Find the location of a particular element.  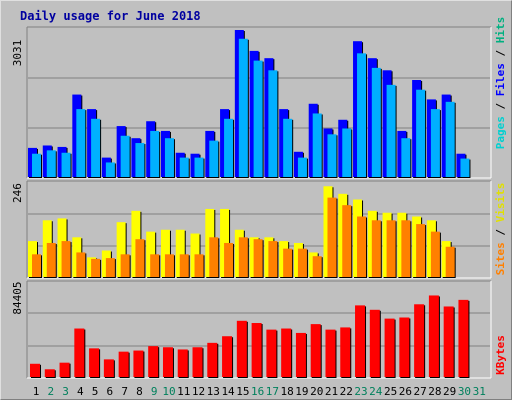

chart-title: Daily usage for June 2018 is located at coordinates (110, 16).